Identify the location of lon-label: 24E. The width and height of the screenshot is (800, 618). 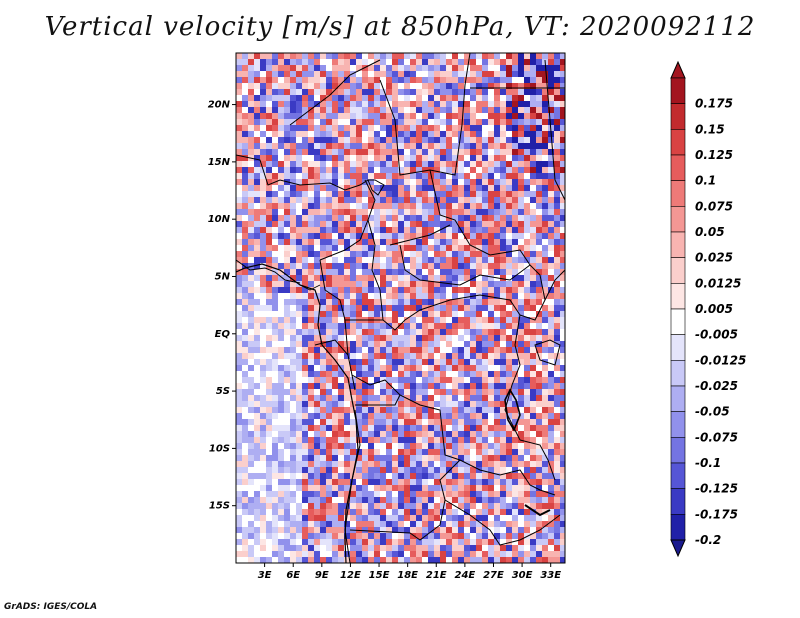
(464, 575).